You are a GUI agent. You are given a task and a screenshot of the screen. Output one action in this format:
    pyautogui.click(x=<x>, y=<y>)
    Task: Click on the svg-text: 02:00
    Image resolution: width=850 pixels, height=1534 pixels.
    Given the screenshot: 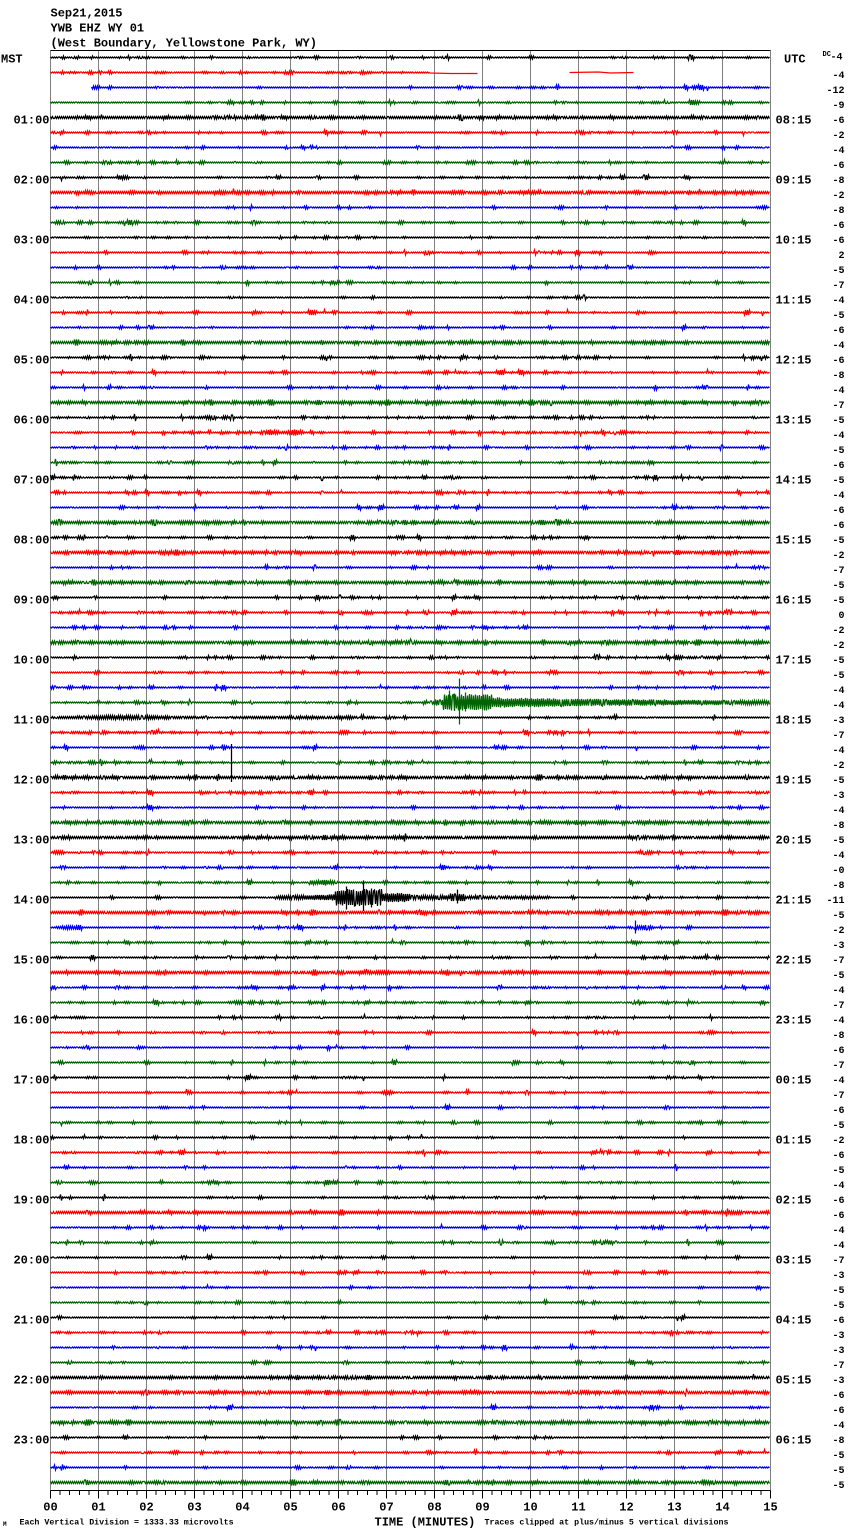 What is the action you would take?
    pyautogui.click(x=31, y=181)
    